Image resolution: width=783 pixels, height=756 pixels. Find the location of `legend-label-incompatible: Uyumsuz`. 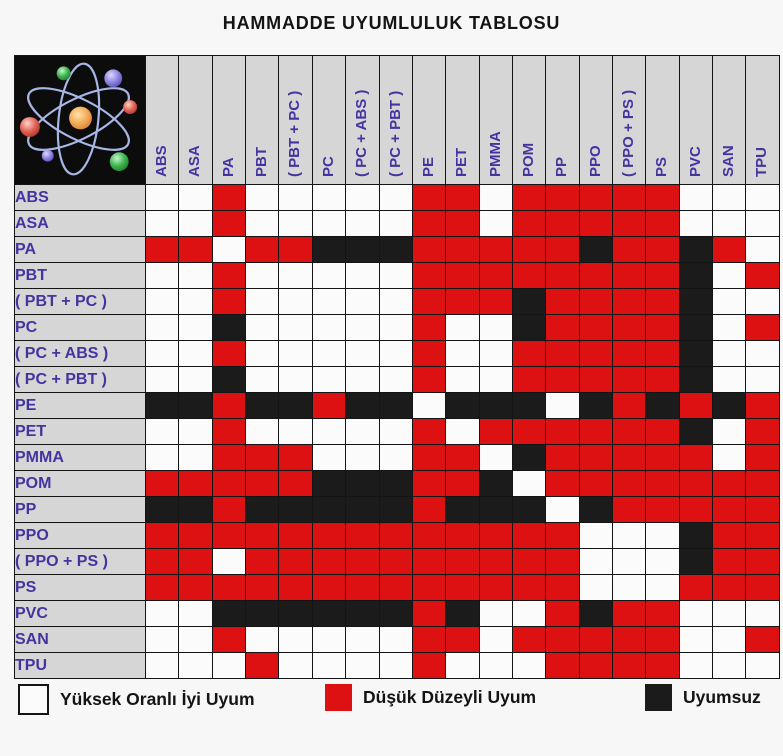

legend-label-incompatible: Uyumsuz is located at coordinates (722, 697).